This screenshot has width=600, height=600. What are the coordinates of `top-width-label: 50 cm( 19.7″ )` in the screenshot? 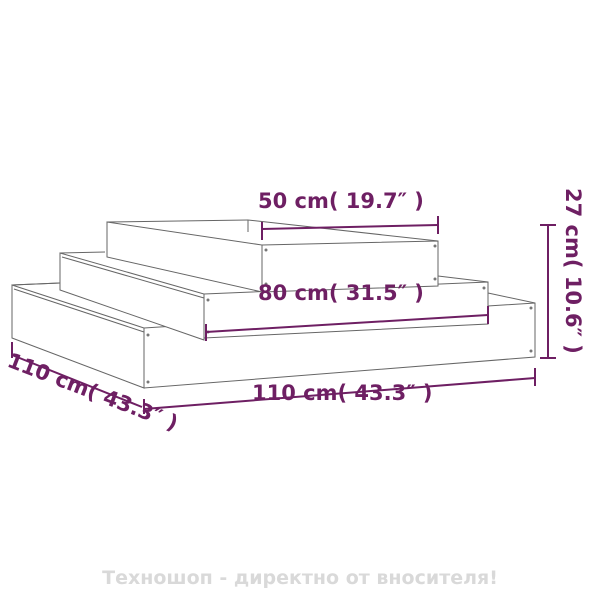 It's located at (341, 201).